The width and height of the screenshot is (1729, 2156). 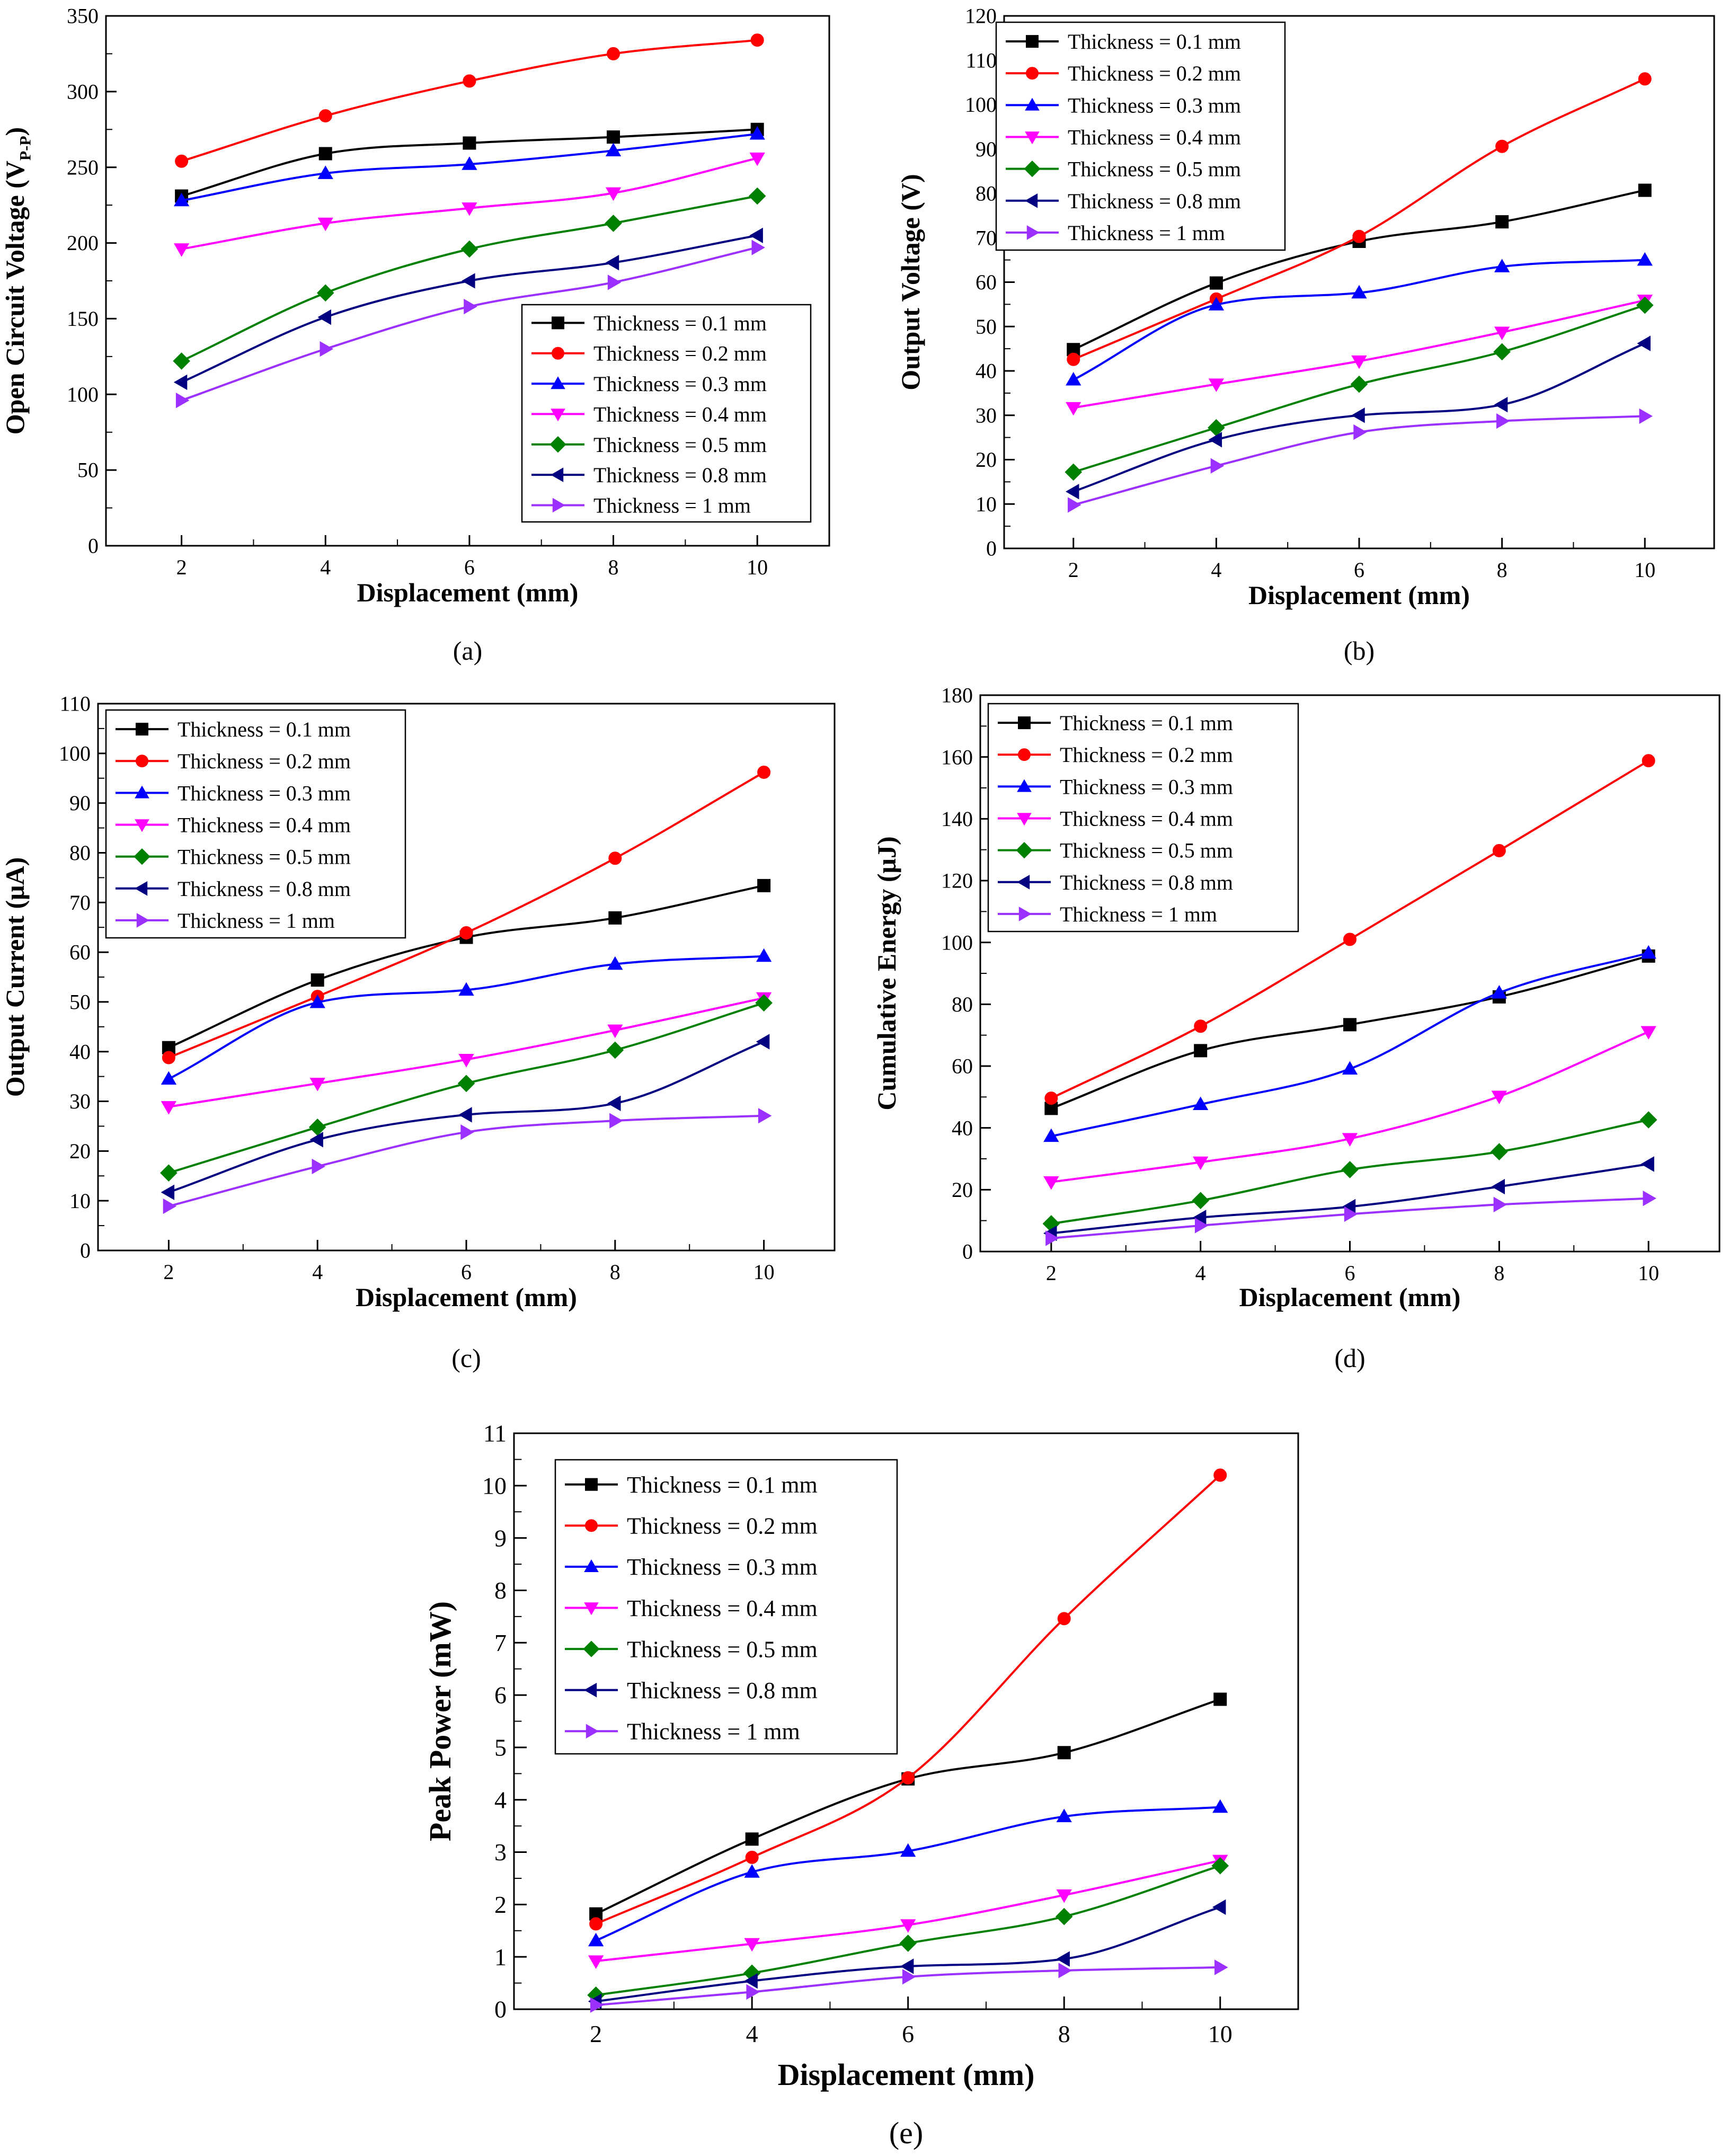 What do you see at coordinates (957, 819) in the screenshot?
I see `y-tick-label: 140` at bounding box center [957, 819].